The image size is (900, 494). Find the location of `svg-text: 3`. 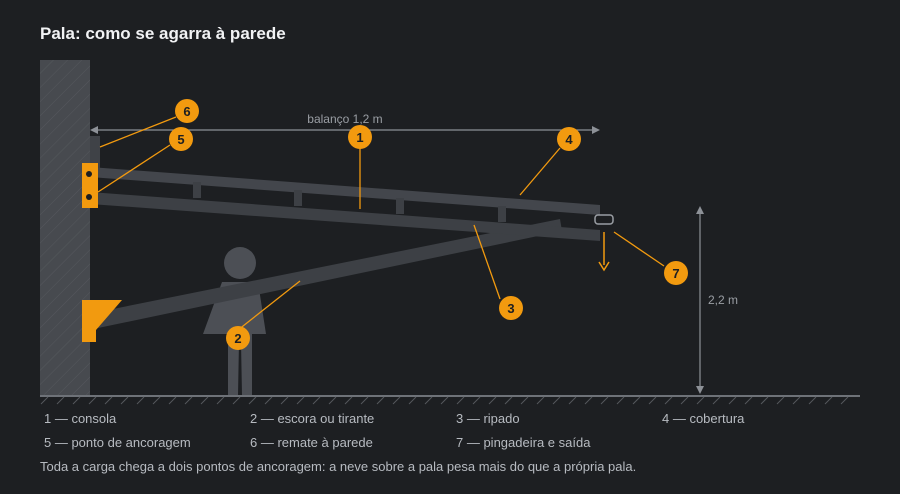

svg-text: 3 is located at coordinates (510, 308).